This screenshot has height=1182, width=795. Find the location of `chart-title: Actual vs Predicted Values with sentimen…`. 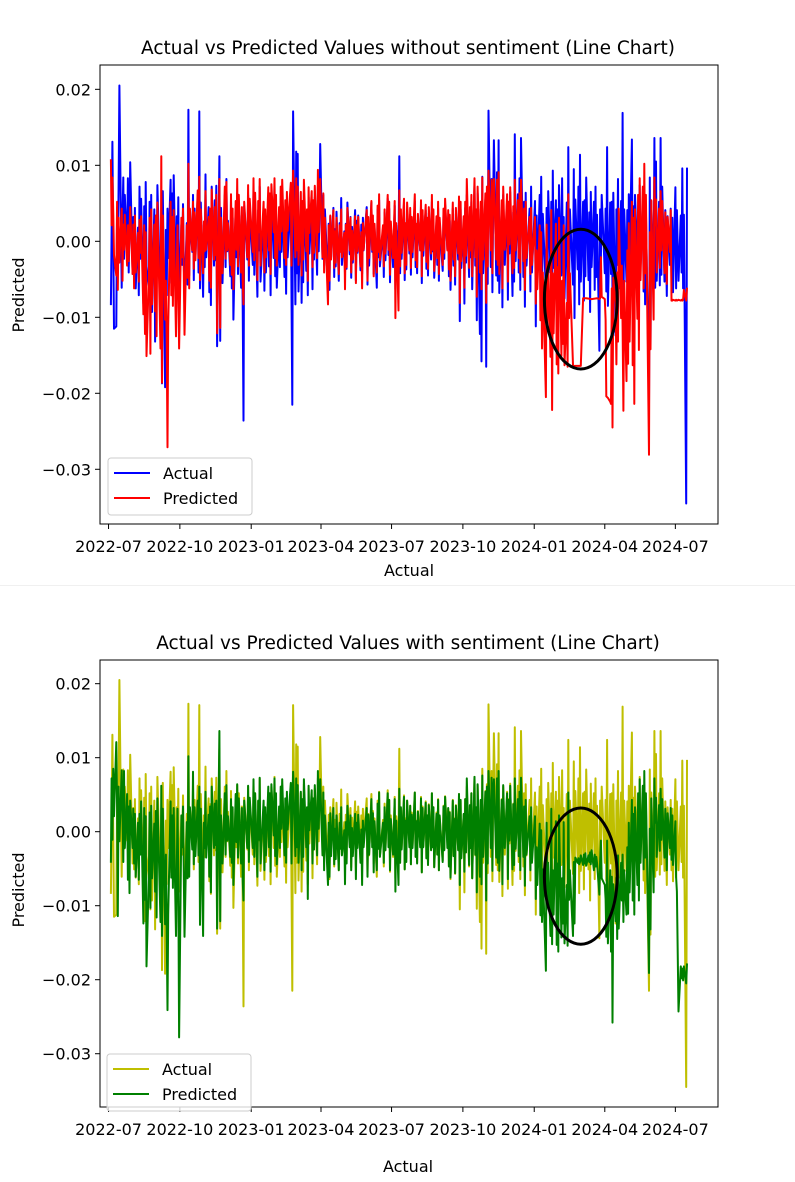

chart-title: Actual vs Predicted Values with sentimen… is located at coordinates (408, 643).